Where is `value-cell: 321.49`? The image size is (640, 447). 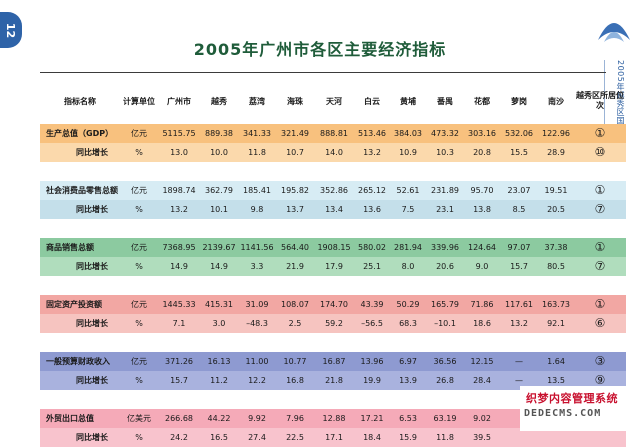
value-cell: 321.49 is located at coordinates (295, 133).